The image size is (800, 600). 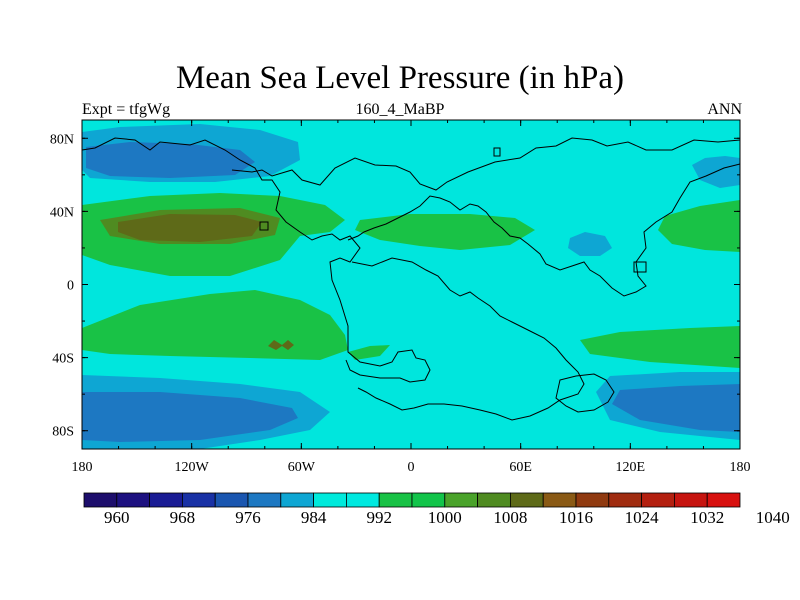 What do you see at coordinates (170, 160) in the screenshot?
I see `region-nh-low-mid` at bounding box center [170, 160].